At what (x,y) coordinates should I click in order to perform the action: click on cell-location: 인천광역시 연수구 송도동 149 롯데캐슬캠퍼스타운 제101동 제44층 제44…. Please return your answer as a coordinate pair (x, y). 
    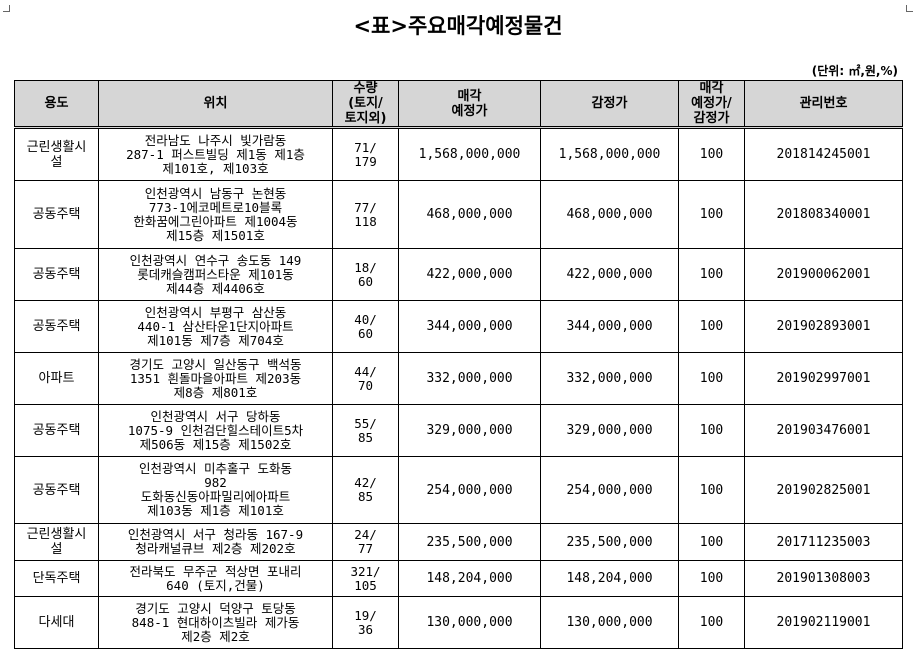
    Looking at the image, I should click on (215, 274).